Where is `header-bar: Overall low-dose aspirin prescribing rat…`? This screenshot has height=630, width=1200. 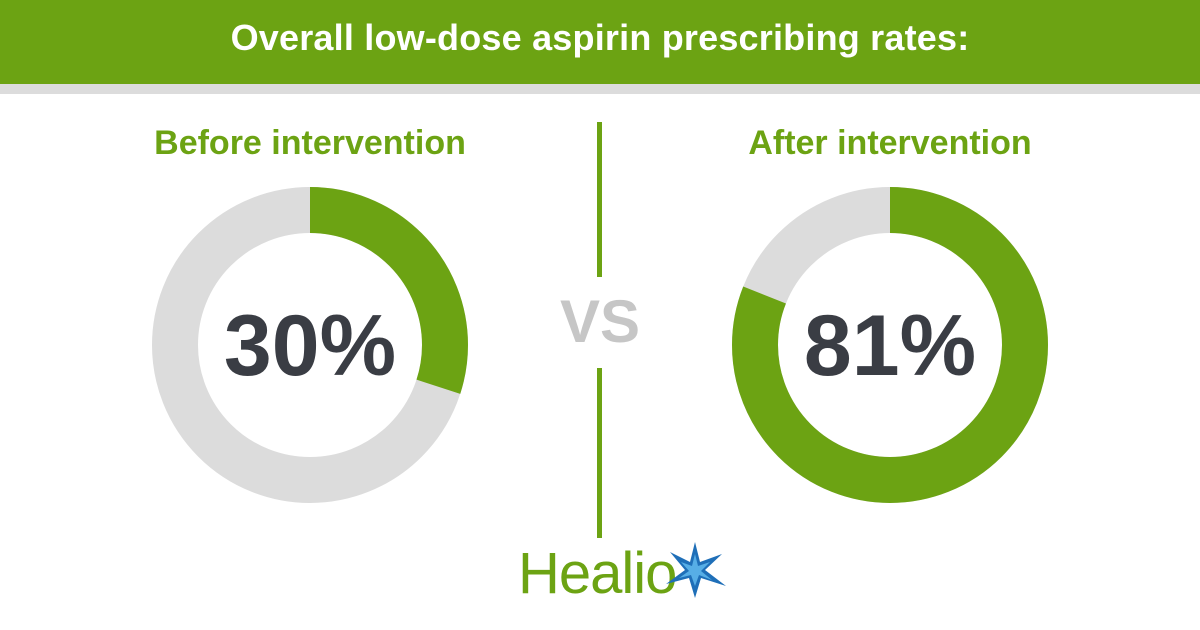
header-bar: Overall low-dose aspirin prescribing rat… is located at coordinates (600, 42).